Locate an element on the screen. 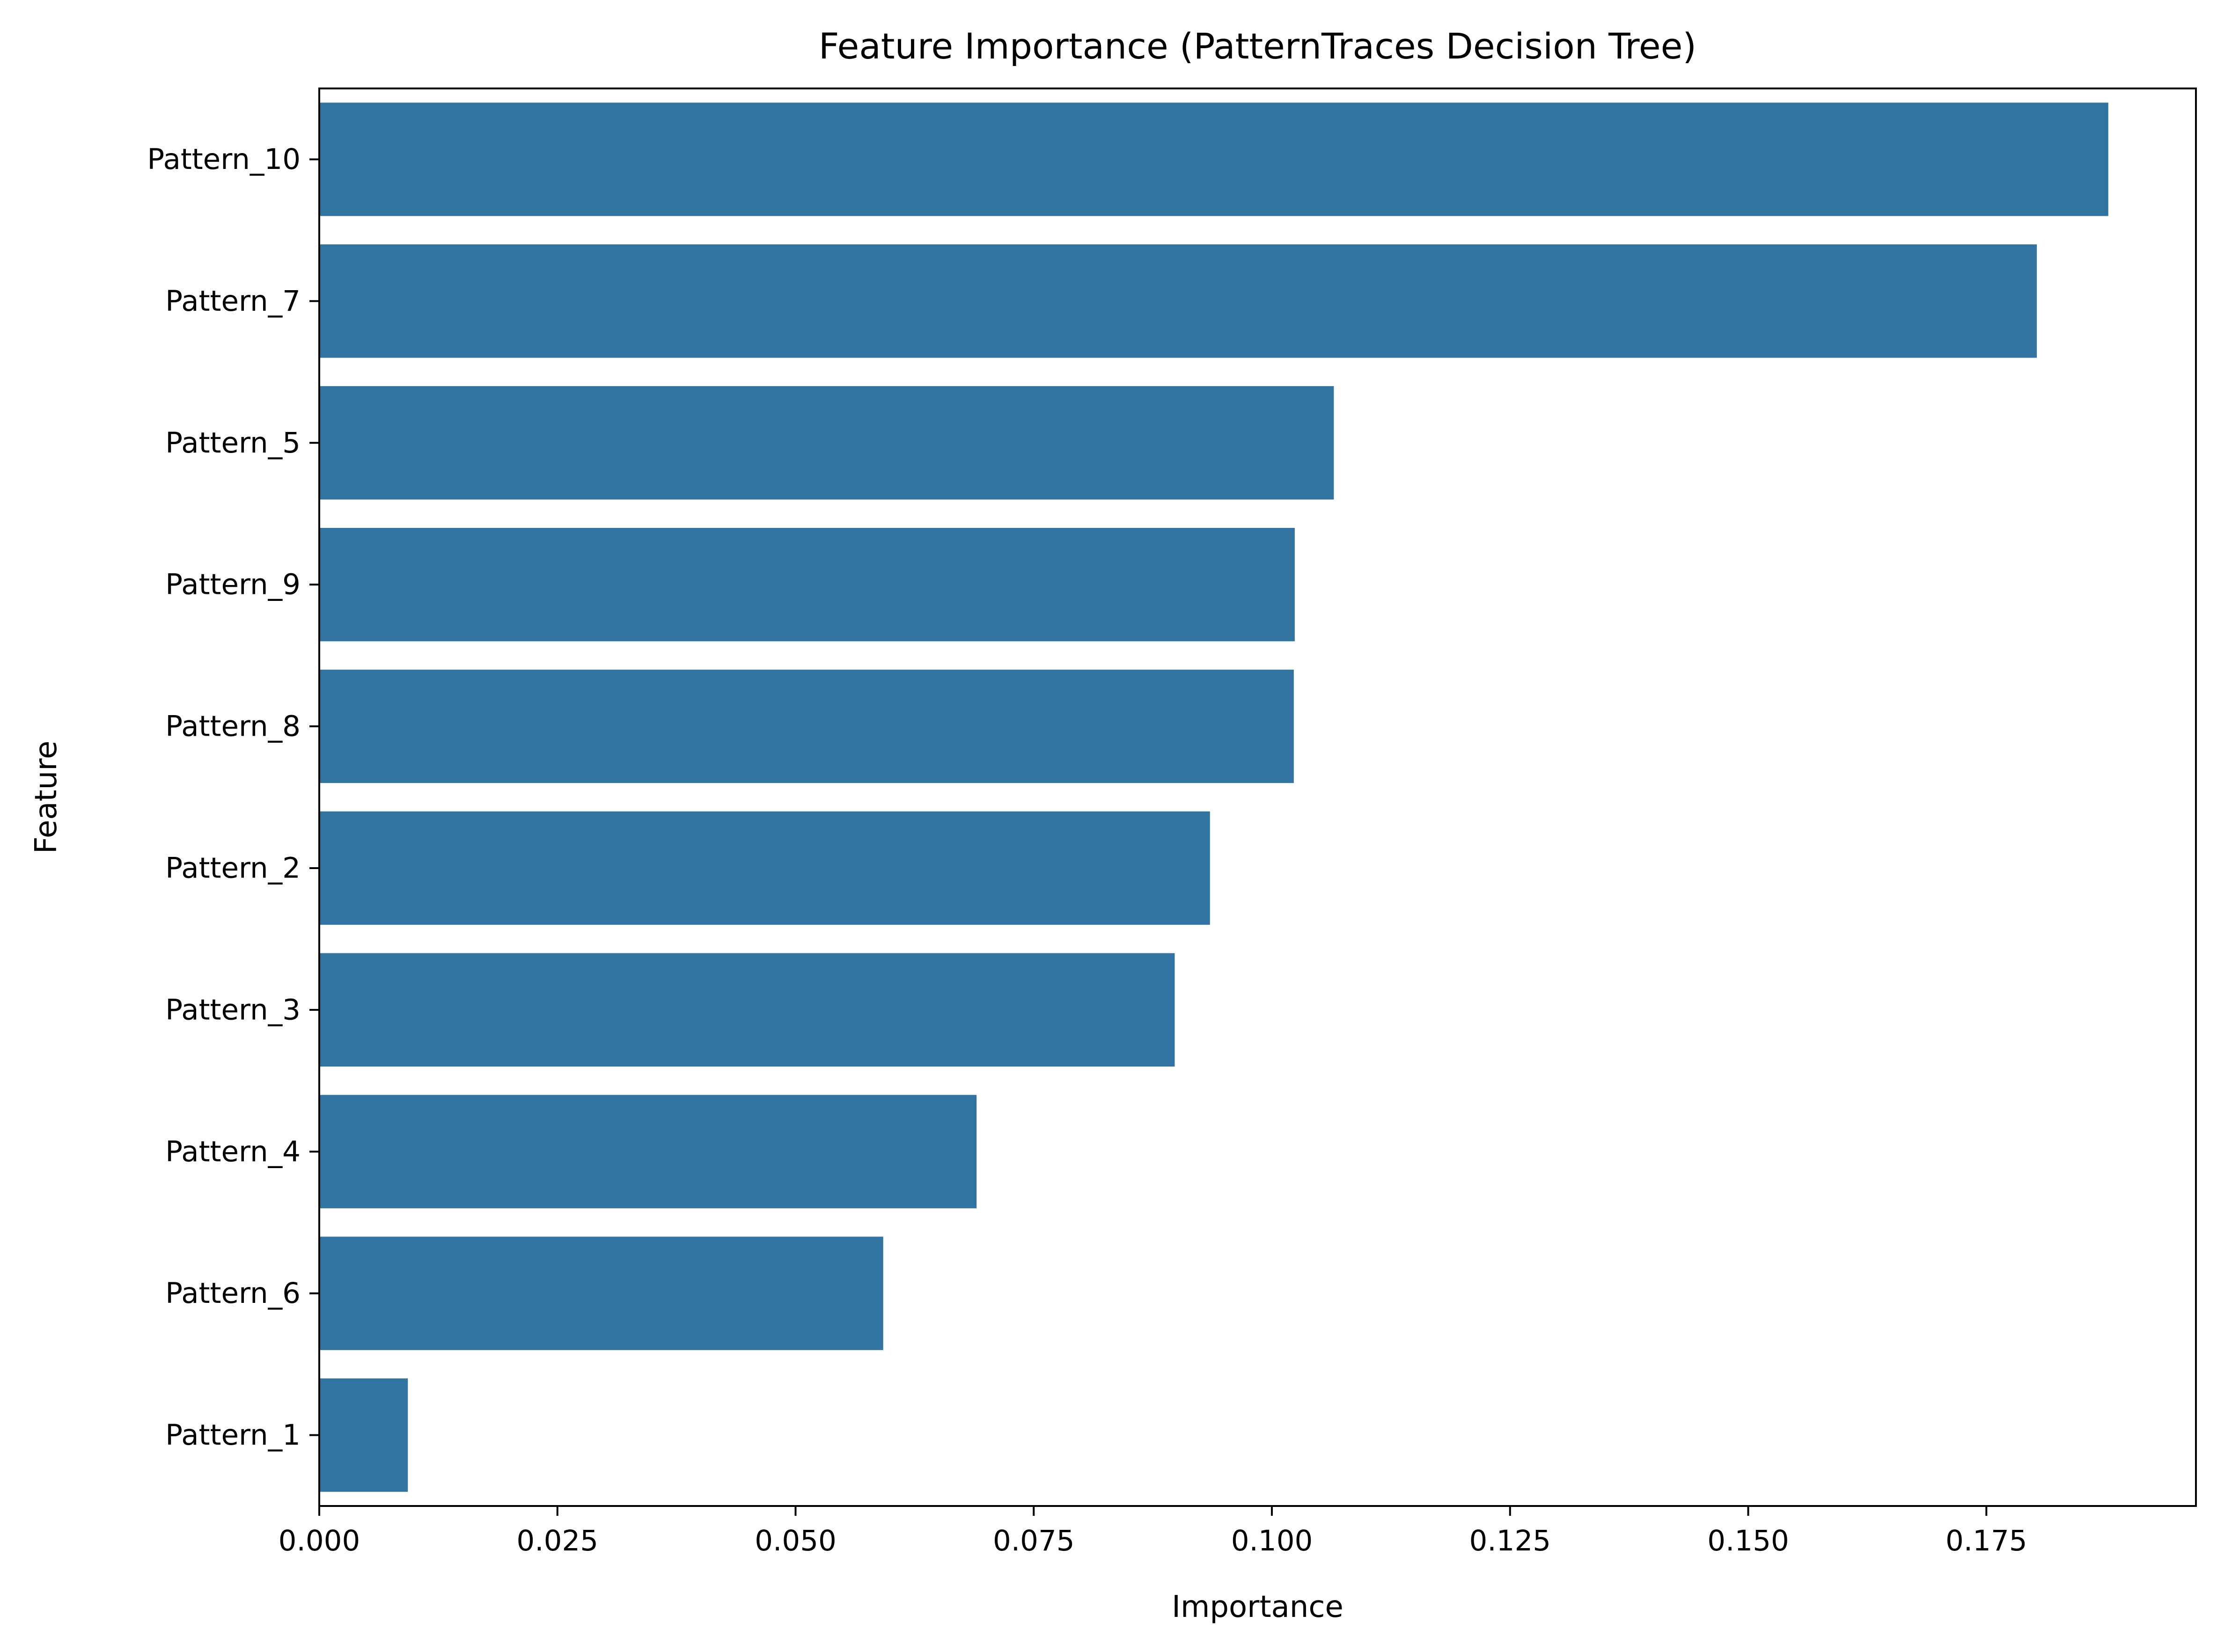 The width and height of the screenshot is (2217, 1652). x-ticks: 0.000 0.025 0.050 0.075 0.100 0.125 0.150 0.175 is located at coordinates (1153, 1531).